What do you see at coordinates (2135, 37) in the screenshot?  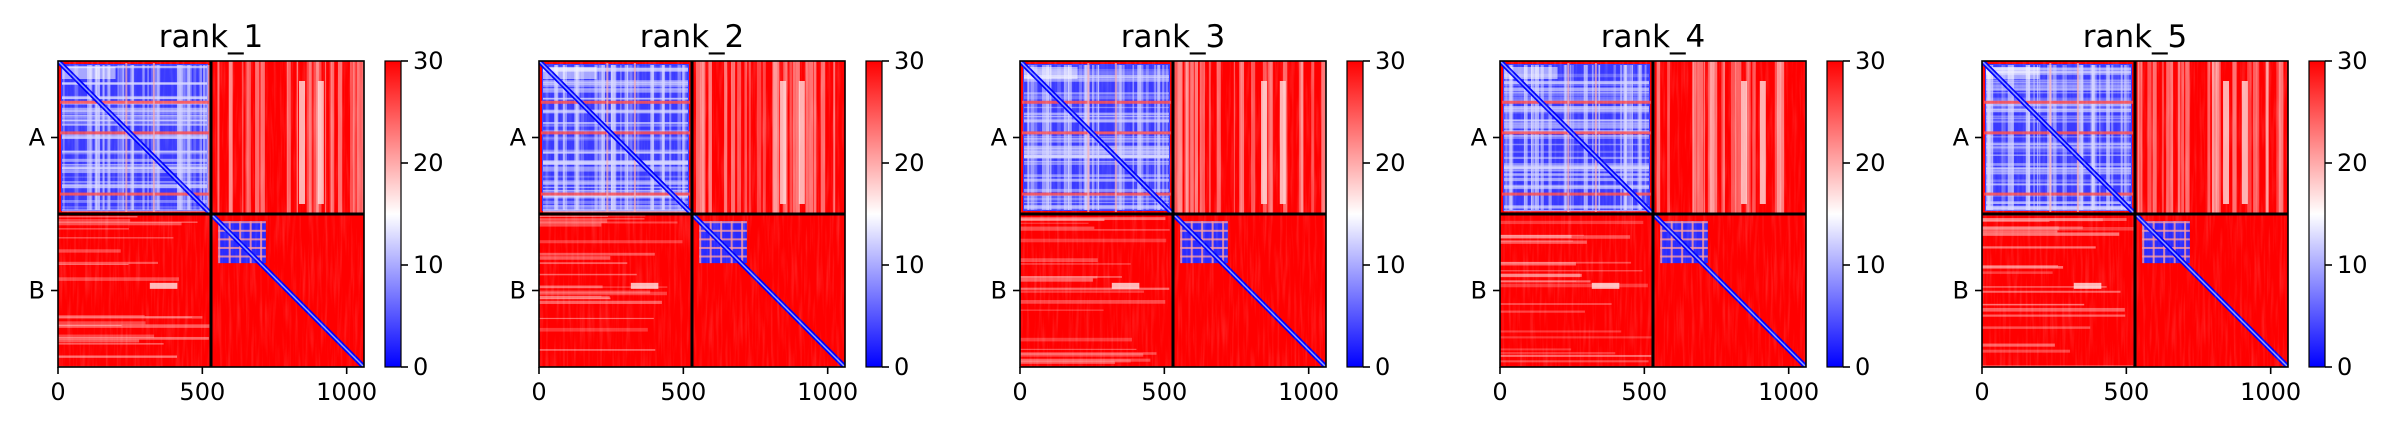 I see `chart-title: rank_5` at bounding box center [2135, 37].